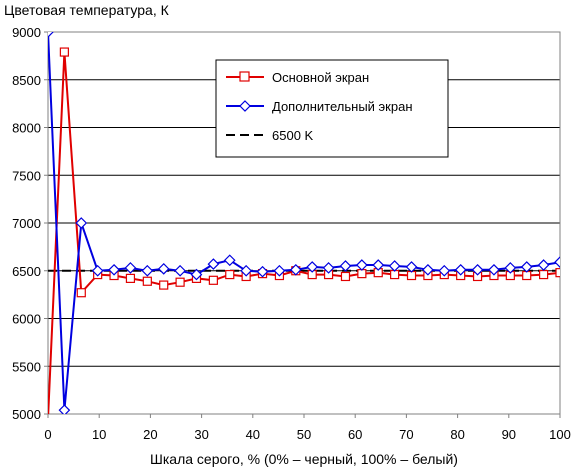 This screenshot has height=467, width=573. What do you see at coordinates (320, 77) in the screenshot?
I see `legend-label-main: Основной экран` at bounding box center [320, 77].